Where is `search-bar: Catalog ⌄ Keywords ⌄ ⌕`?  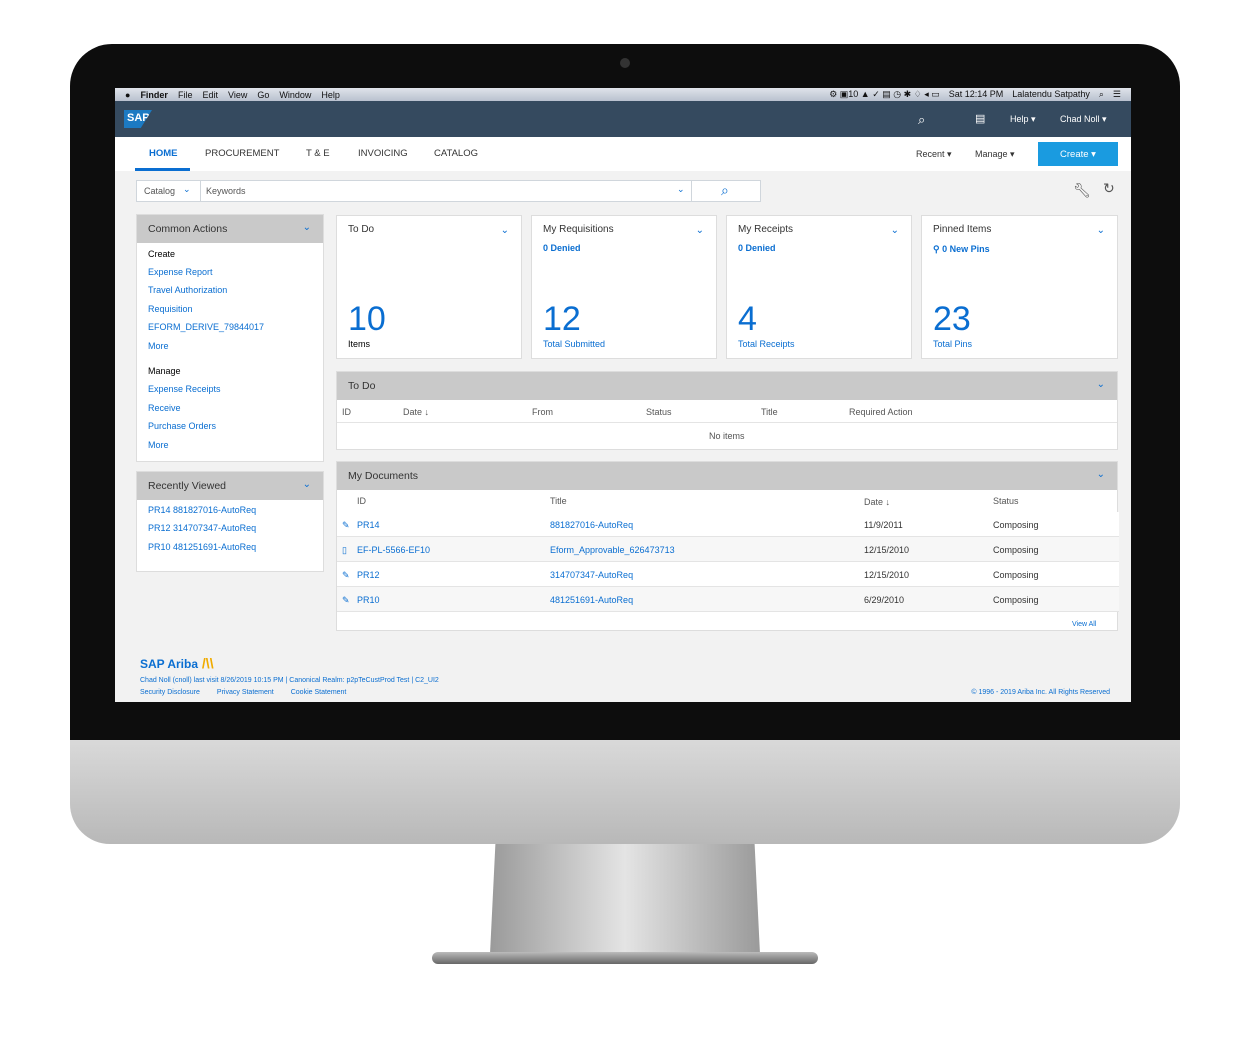
search-bar: Catalog ⌄ Keywords ⌄ ⌕ is located at coordinates (448, 191).